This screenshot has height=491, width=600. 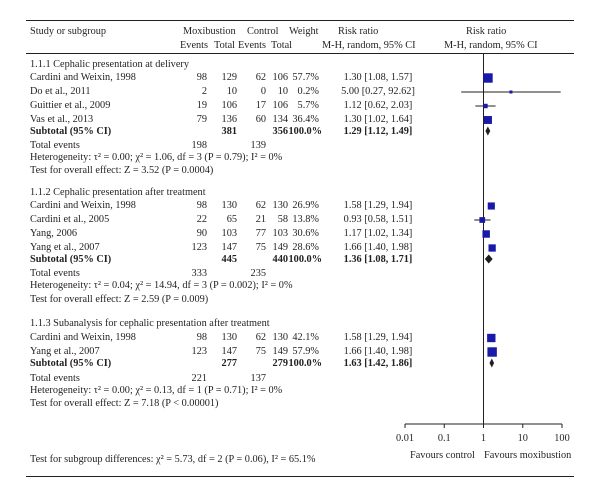 I want to click on study-name: Guittier et al., 2009, so click(x=70, y=105).